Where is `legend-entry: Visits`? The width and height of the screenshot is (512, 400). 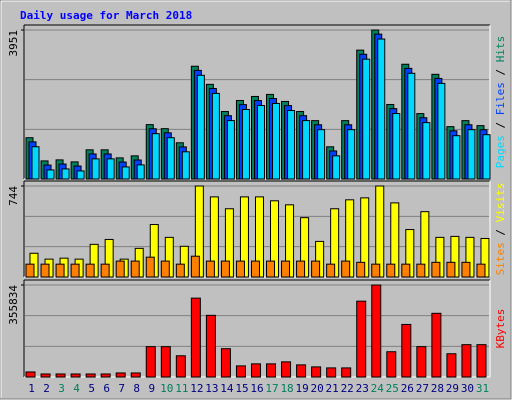
legend-entry: Visits is located at coordinates (500, 203).